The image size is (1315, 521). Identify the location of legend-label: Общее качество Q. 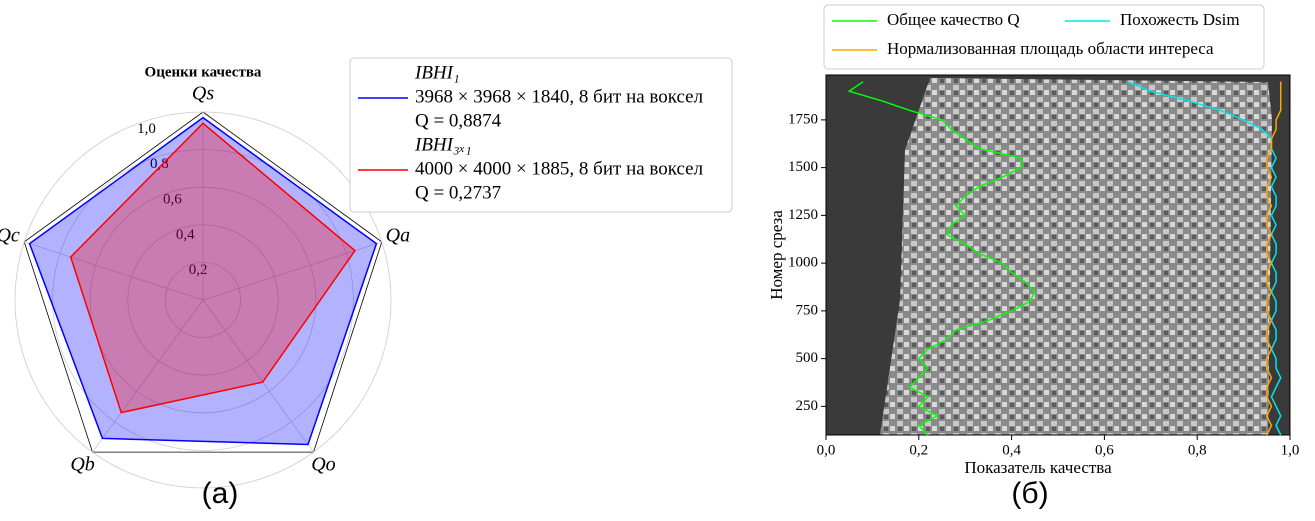
(953, 19).